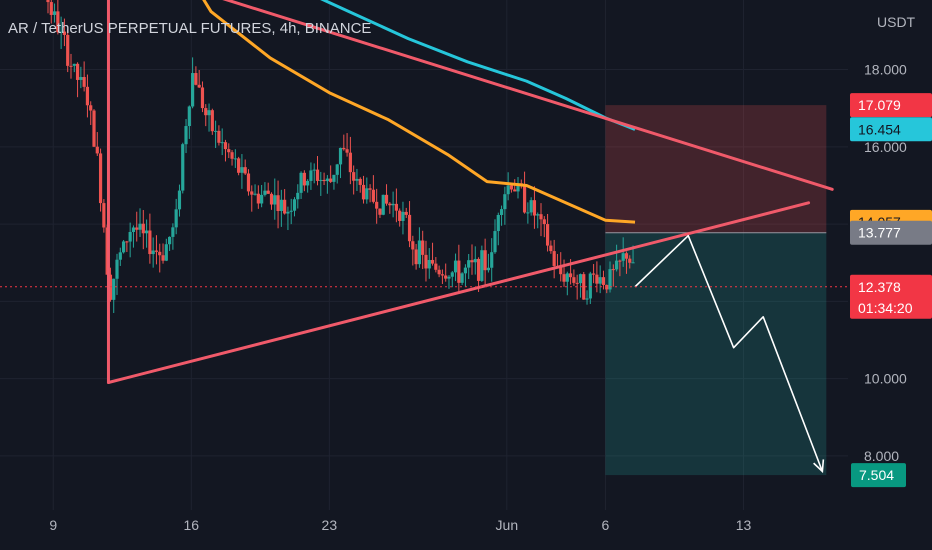 This screenshot has width=932, height=550. What do you see at coordinates (478, 65) in the screenshot?
I see `ma-slow-line` at bounding box center [478, 65].